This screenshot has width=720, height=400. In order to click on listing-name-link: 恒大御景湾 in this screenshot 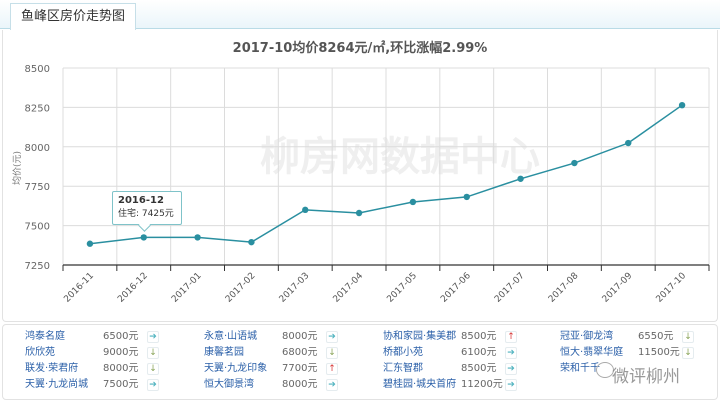, I will do `click(229, 384)`.